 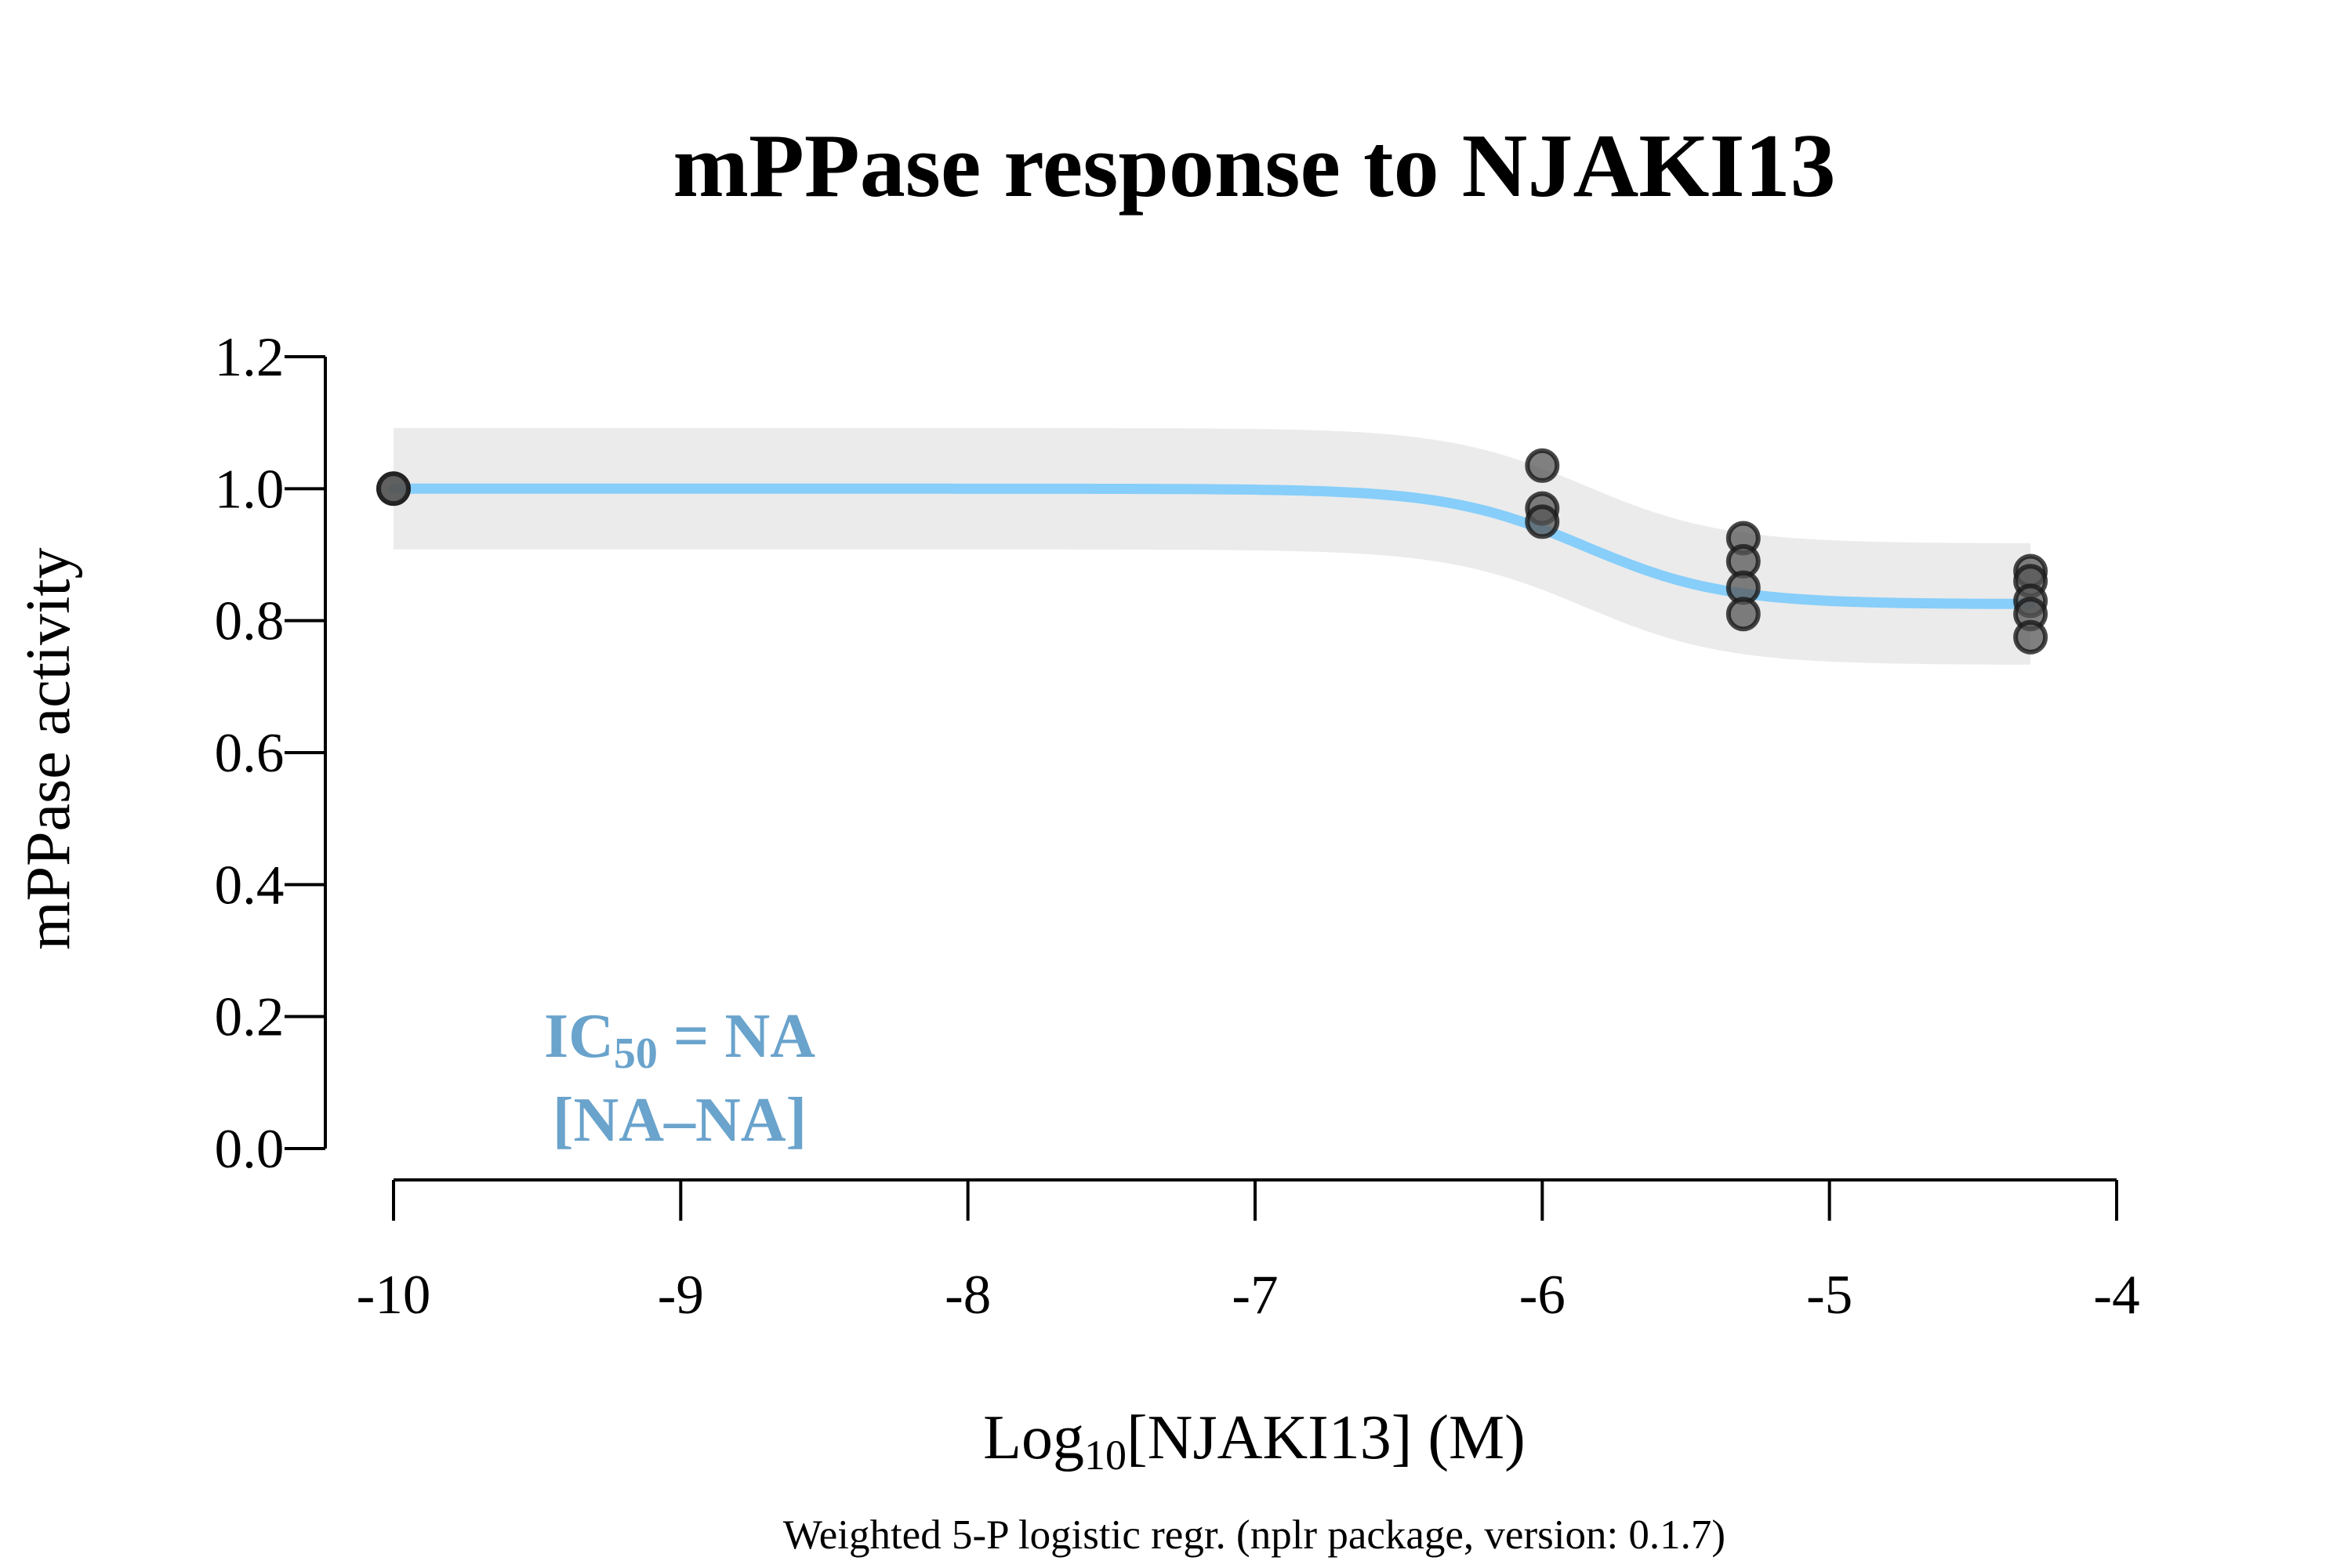 What do you see at coordinates (1326, 1437) in the screenshot?
I see `x-axis-label-suffix: [NJAKI13] (M)` at bounding box center [1326, 1437].